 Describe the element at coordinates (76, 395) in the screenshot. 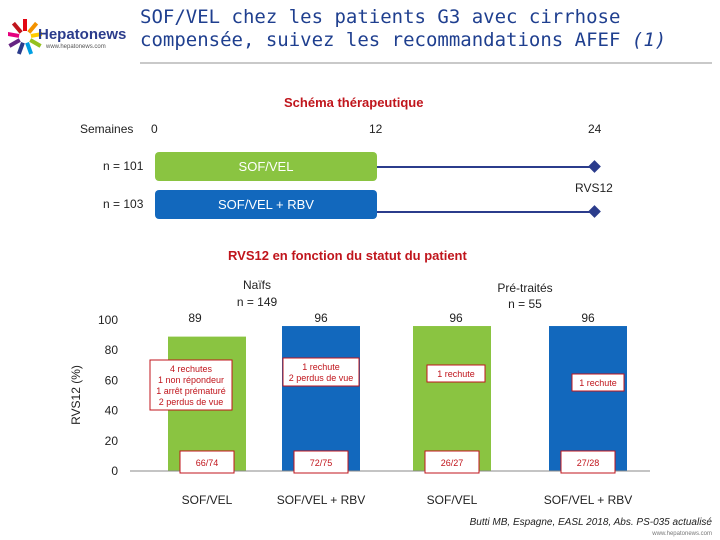

I see `y-axis-label: RVS12 (%)` at that location.